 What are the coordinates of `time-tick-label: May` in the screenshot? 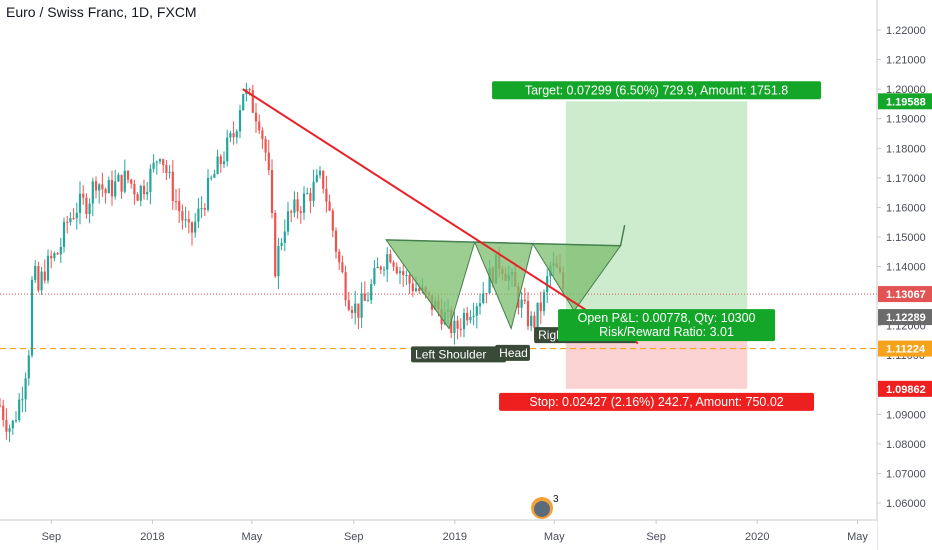 It's located at (554, 537).